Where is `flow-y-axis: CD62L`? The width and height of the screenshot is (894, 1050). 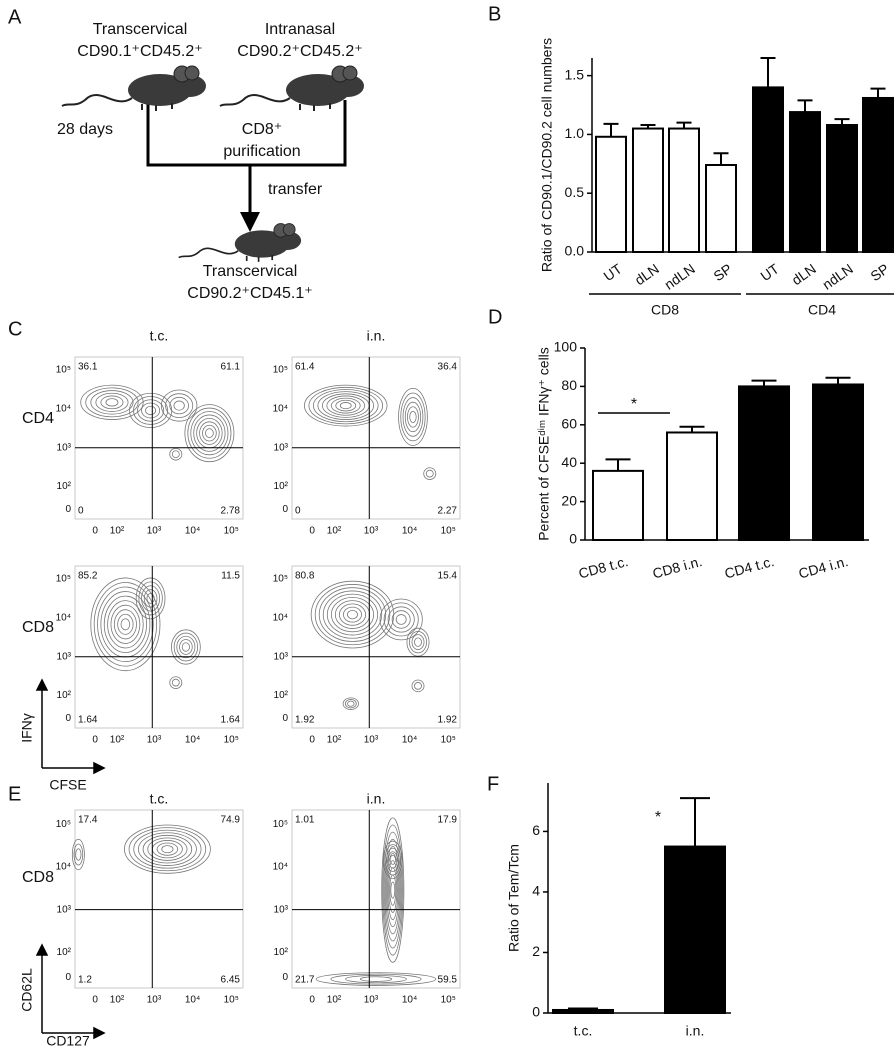
flow-y-axis: CD62L is located at coordinates (27, 990).